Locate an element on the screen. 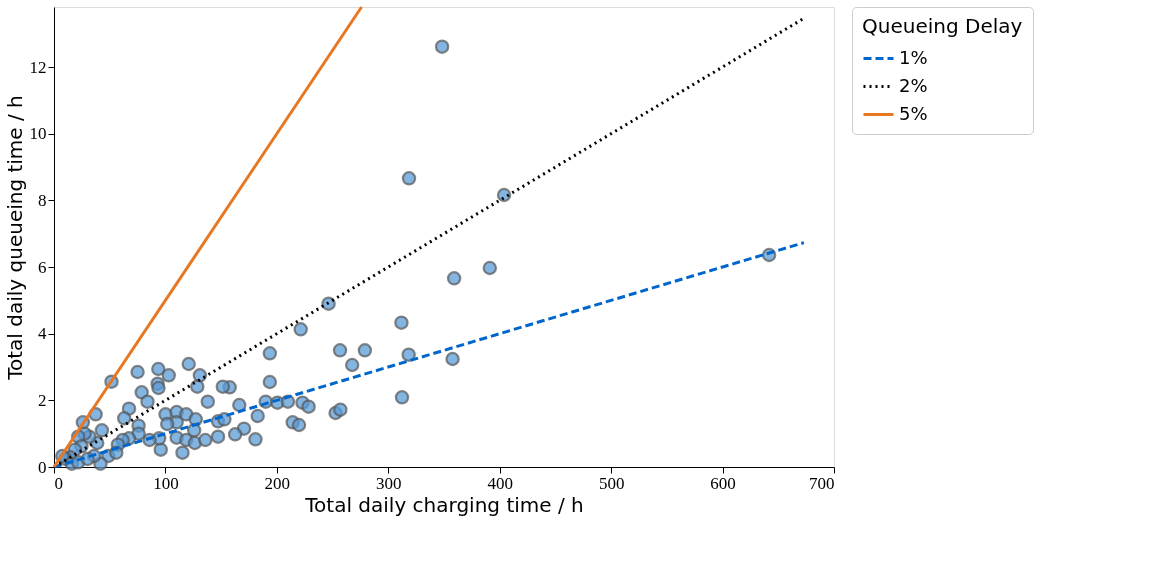 The width and height of the screenshot is (1156, 581). x-tick-label: 0 is located at coordinates (58, 483).